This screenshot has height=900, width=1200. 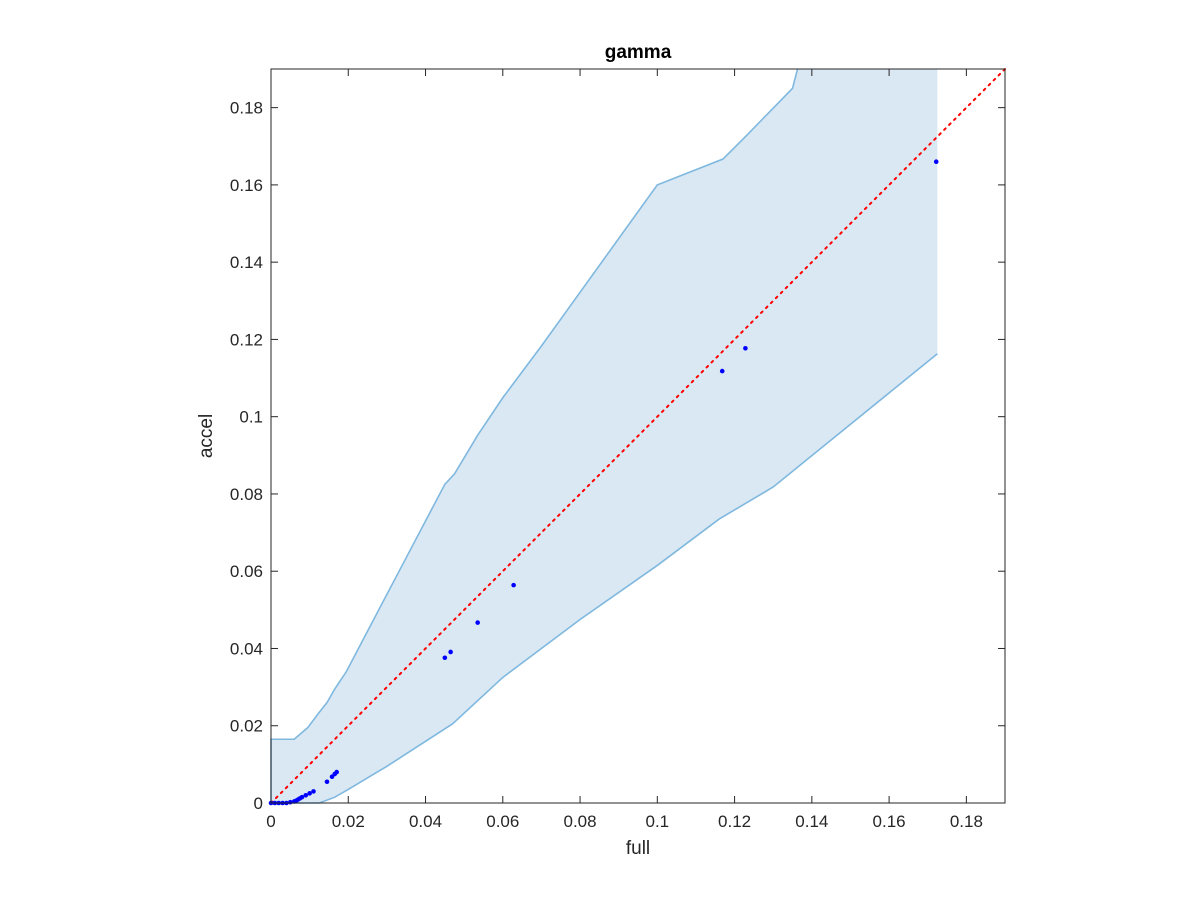 What do you see at coordinates (270, 821) in the screenshot?
I see `x-tick-label: 0` at bounding box center [270, 821].